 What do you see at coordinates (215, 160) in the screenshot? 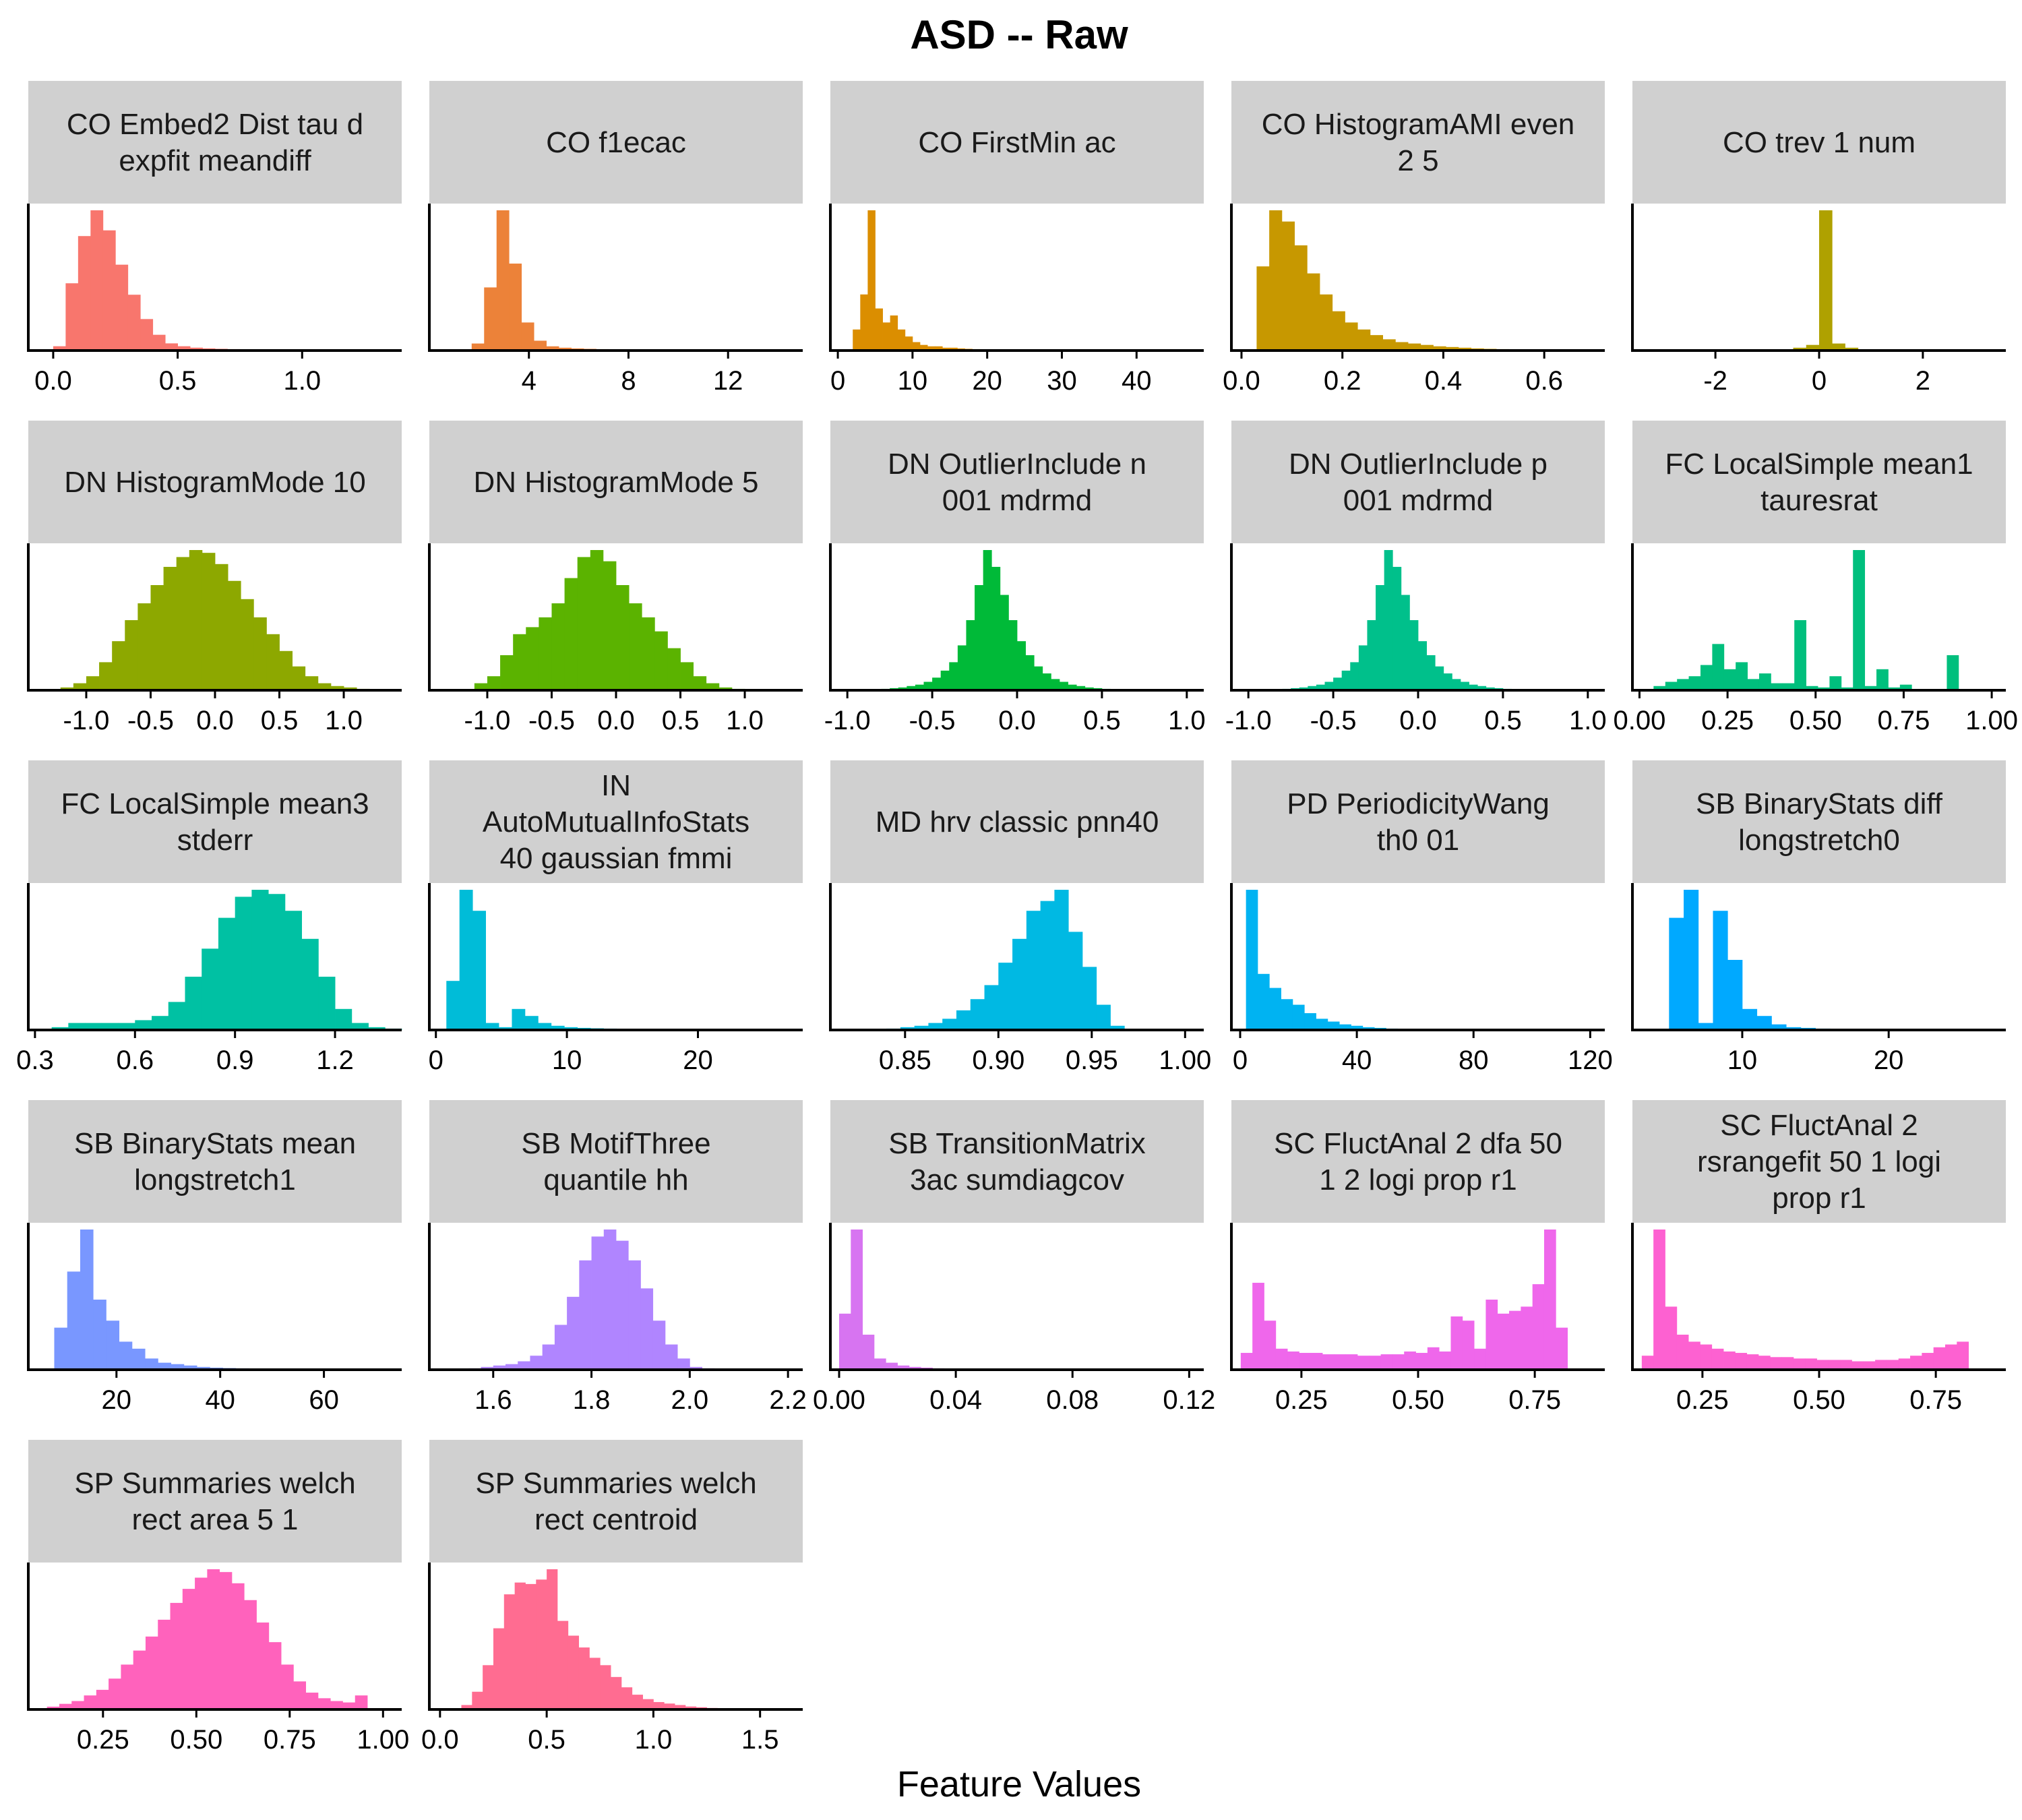
I see `strip-label: expfit meandiff` at bounding box center [215, 160].